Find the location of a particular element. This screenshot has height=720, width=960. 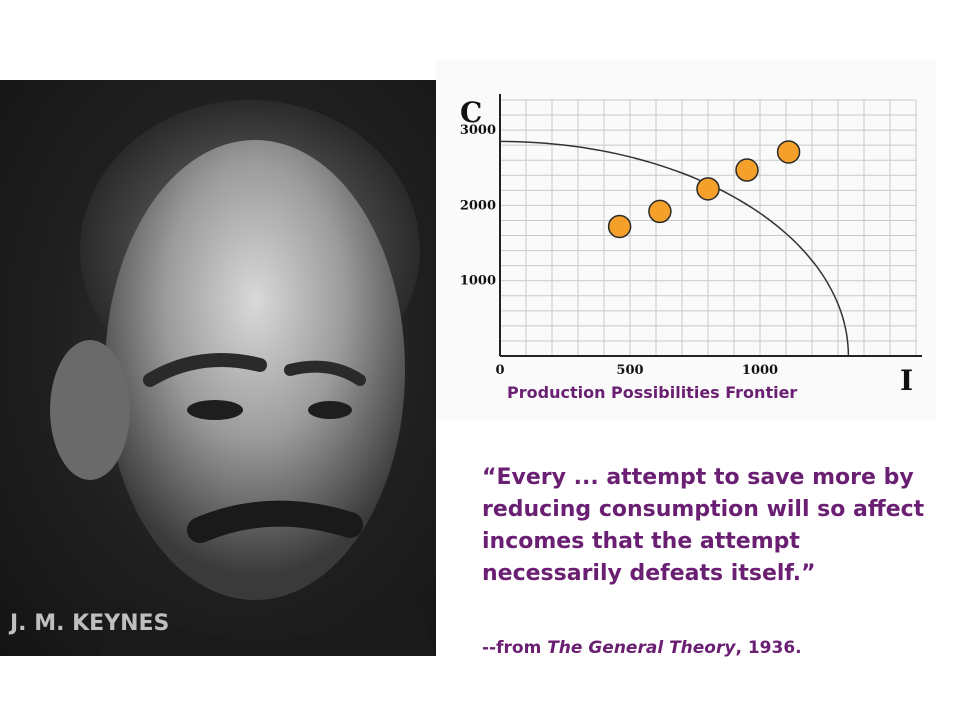

data-points is located at coordinates (704, 189).